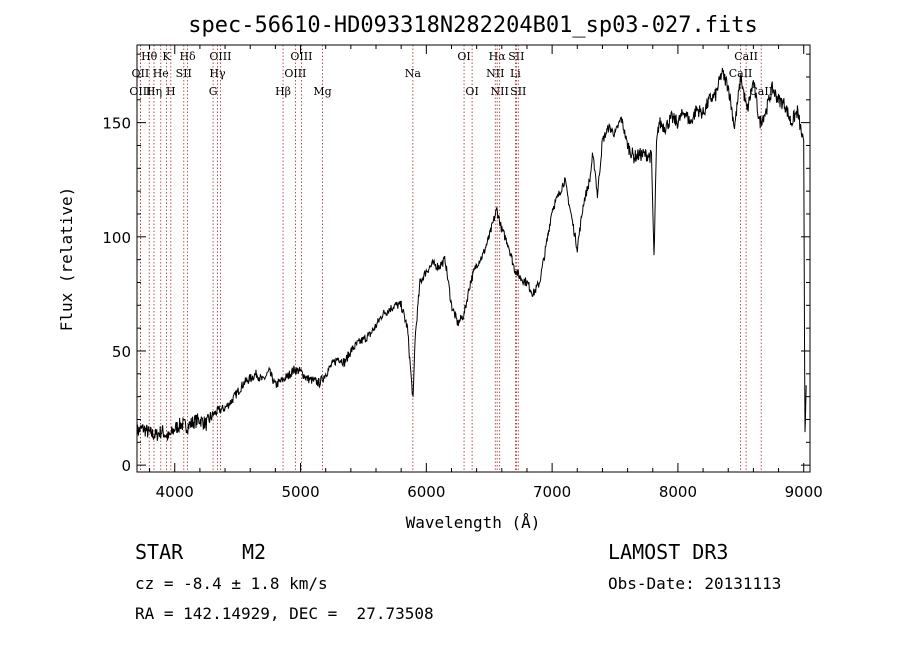  I want to click on line-label-15: Mg, so click(322, 91).